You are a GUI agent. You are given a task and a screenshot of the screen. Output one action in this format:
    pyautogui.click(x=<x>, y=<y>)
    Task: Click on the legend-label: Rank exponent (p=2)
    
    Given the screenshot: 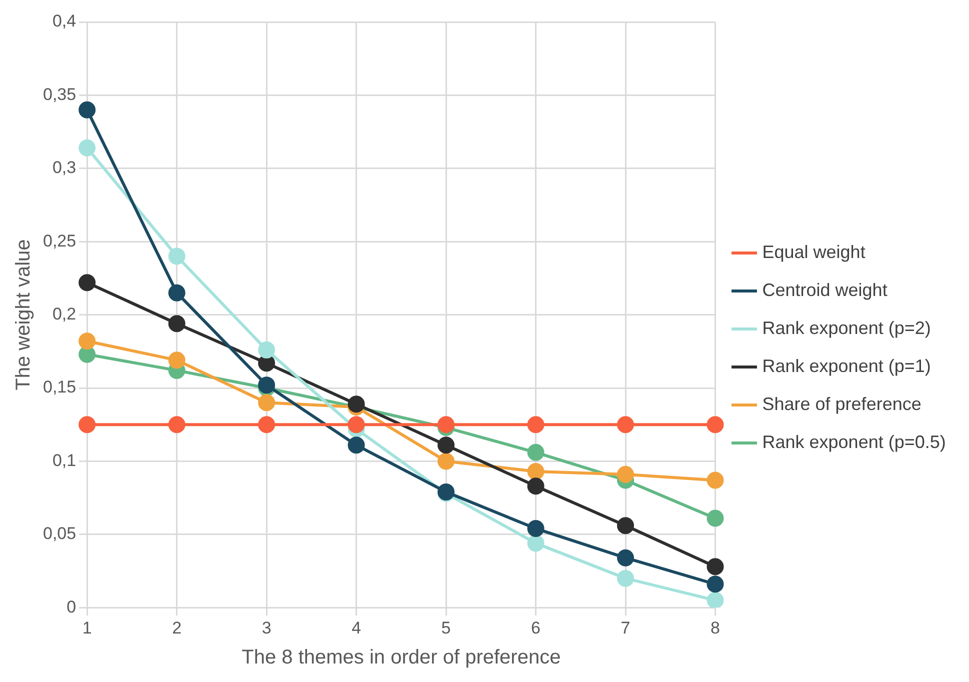 What is the action you would take?
    pyautogui.click(x=846, y=328)
    